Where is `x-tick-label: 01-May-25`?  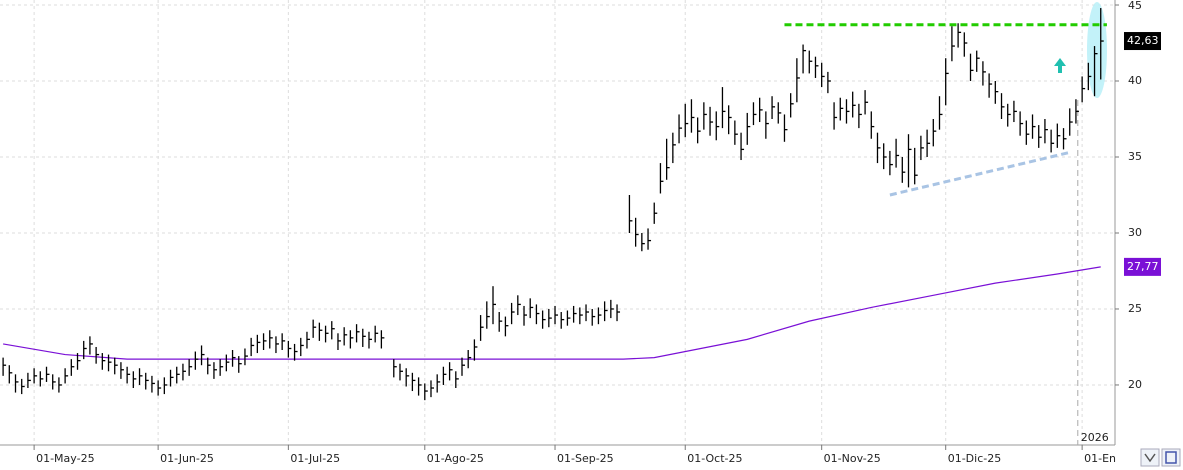 x-tick-label: 01-May-25 is located at coordinates (65, 458).